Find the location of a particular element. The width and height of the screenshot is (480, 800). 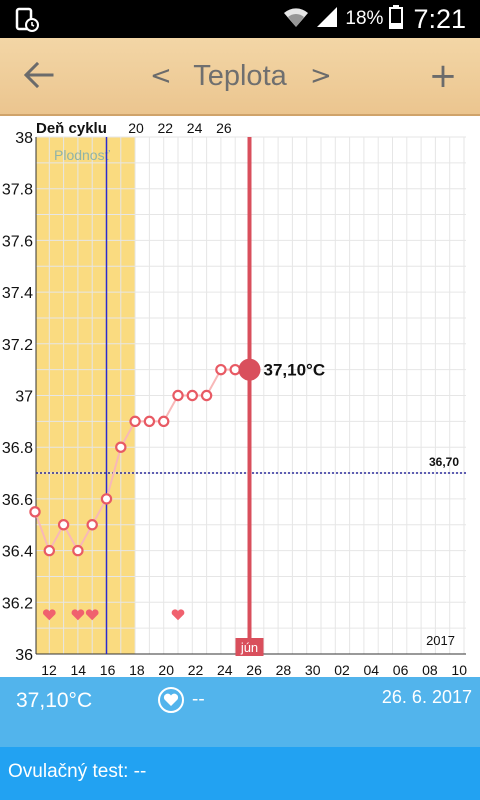

x-tick-label: 26 is located at coordinates (254, 669).